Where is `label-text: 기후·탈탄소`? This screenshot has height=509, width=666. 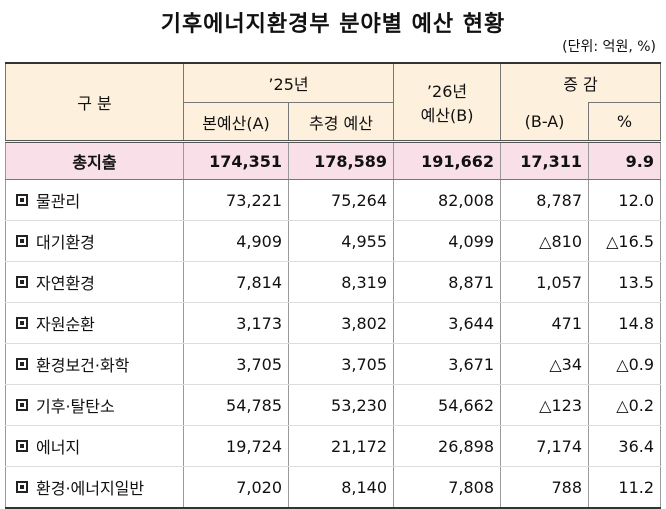 label-text: 기후·탈탄소 is located at coordinates (75, 406).